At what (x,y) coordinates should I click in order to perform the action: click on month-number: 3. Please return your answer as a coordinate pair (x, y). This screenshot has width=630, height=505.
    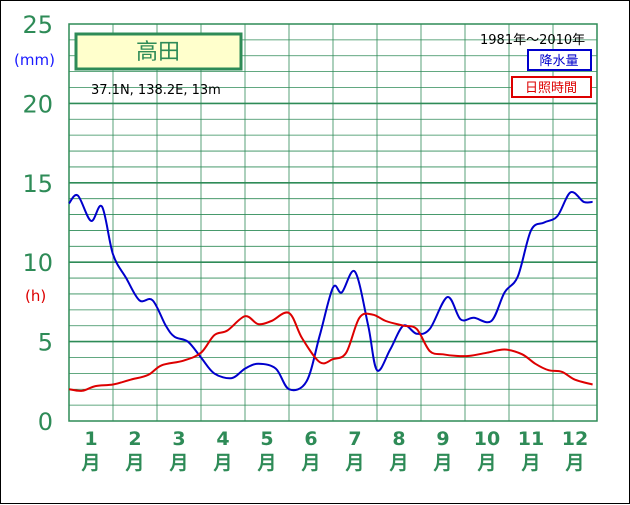
    Looking at the image, I should click on (178, 439).